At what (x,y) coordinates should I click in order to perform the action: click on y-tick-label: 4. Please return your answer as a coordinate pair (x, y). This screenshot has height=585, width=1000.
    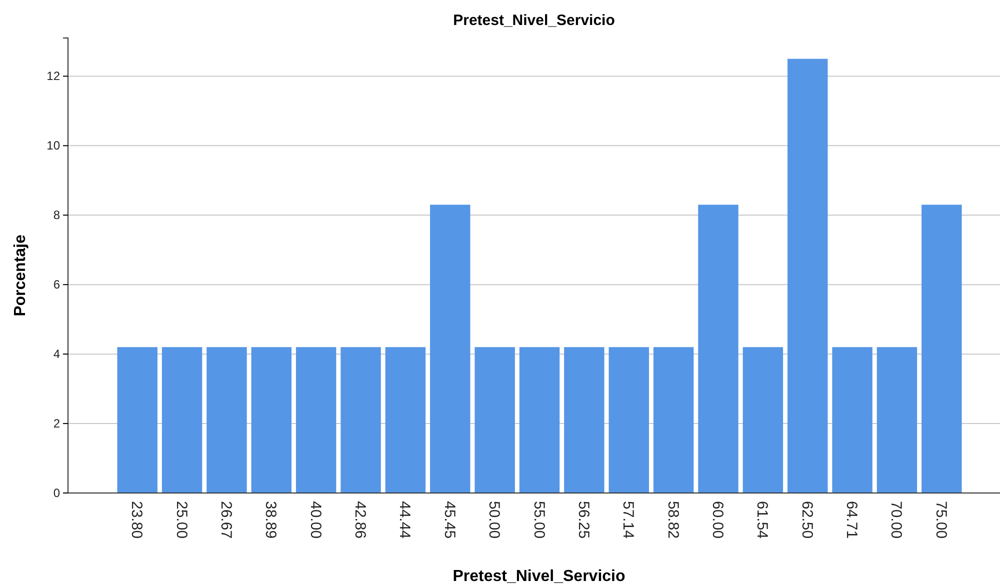
    Looking at the image, I should click on (56, 353).